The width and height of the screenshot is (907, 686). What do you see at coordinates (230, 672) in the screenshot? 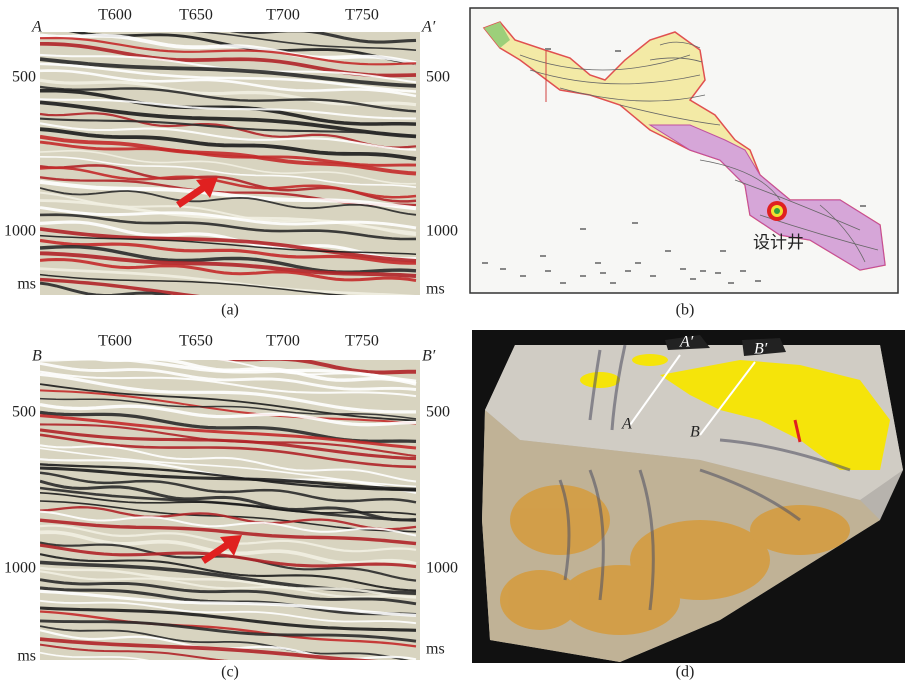
I see `caption: (c)` at bounding box center [230, 672].